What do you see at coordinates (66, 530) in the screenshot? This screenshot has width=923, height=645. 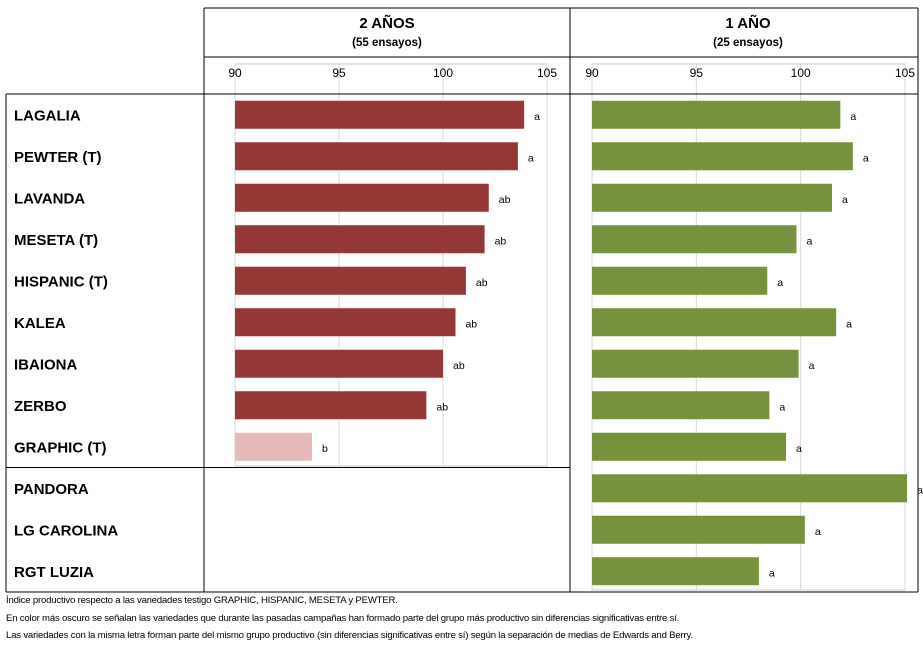 I see `variety-name: LG CAROLINA` at bounding box center [66, 530].